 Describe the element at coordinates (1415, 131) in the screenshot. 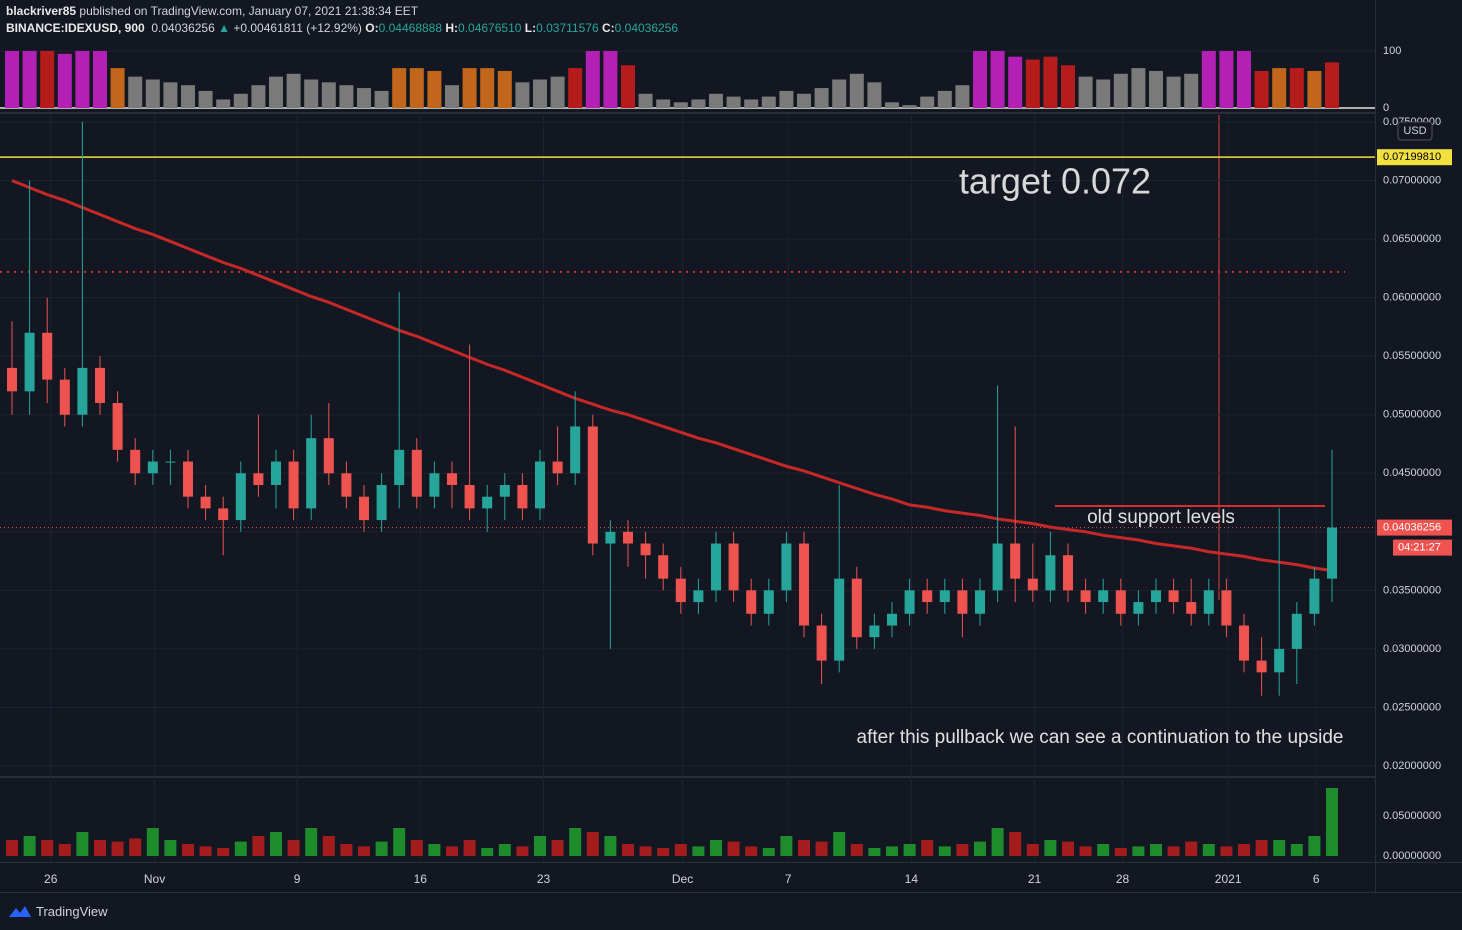

I see `currency-badge` at that location.